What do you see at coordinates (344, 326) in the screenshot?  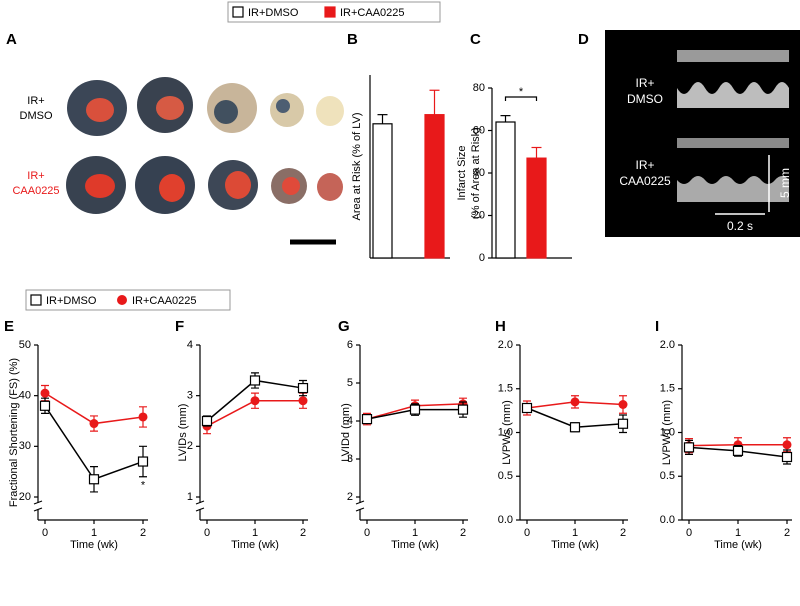 I see `panel-letter: G` at bounding box center [344, 326].